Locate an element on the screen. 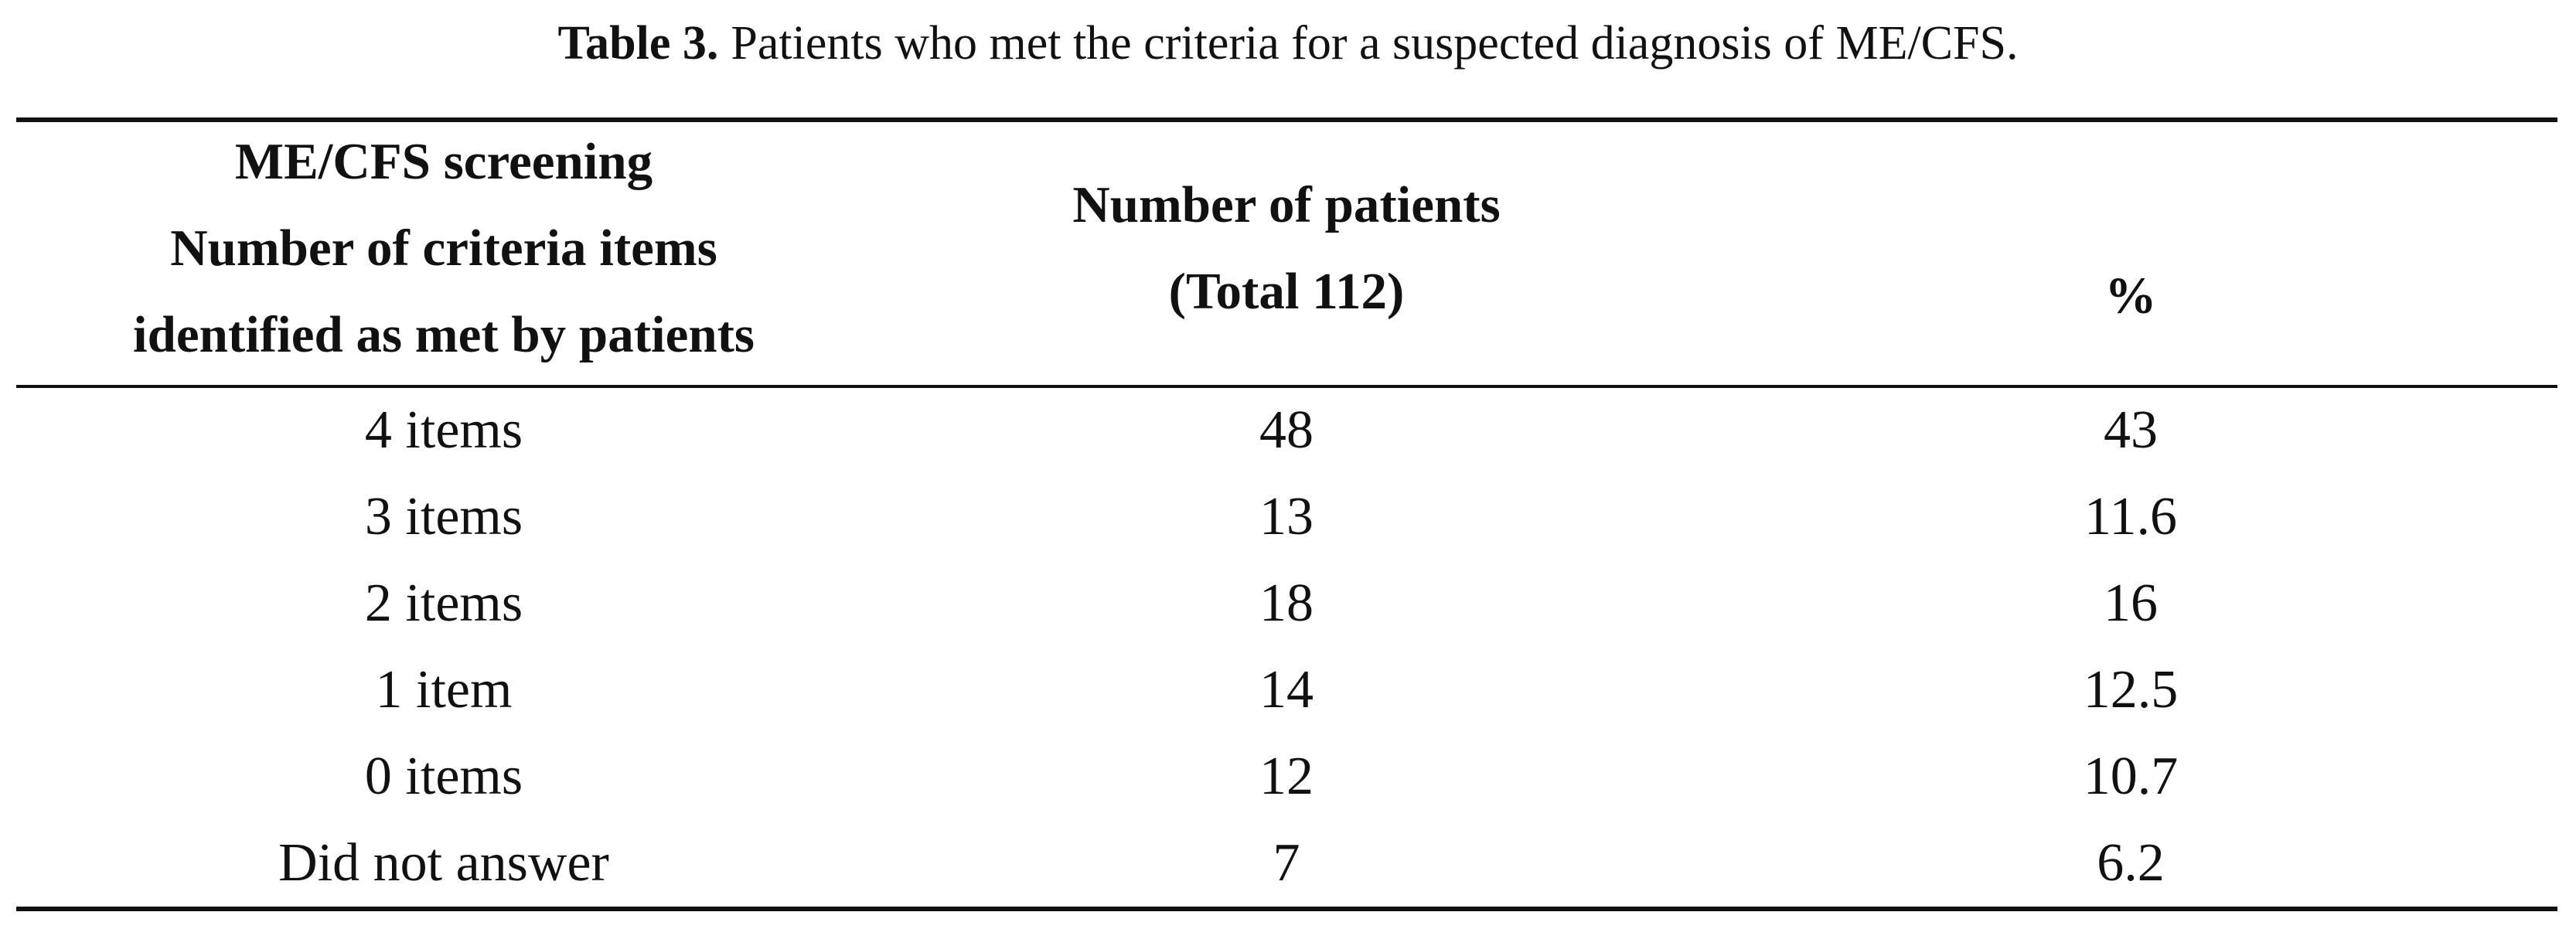  header-cell: % is located at coordinates (2131, 295).